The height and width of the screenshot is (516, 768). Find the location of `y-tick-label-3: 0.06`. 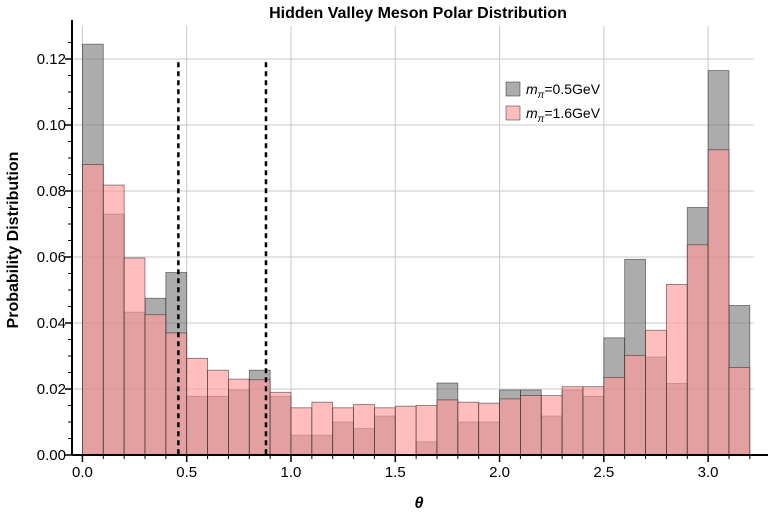

y-tick-label-3: 0.06 is located at coordinates (51, 257).